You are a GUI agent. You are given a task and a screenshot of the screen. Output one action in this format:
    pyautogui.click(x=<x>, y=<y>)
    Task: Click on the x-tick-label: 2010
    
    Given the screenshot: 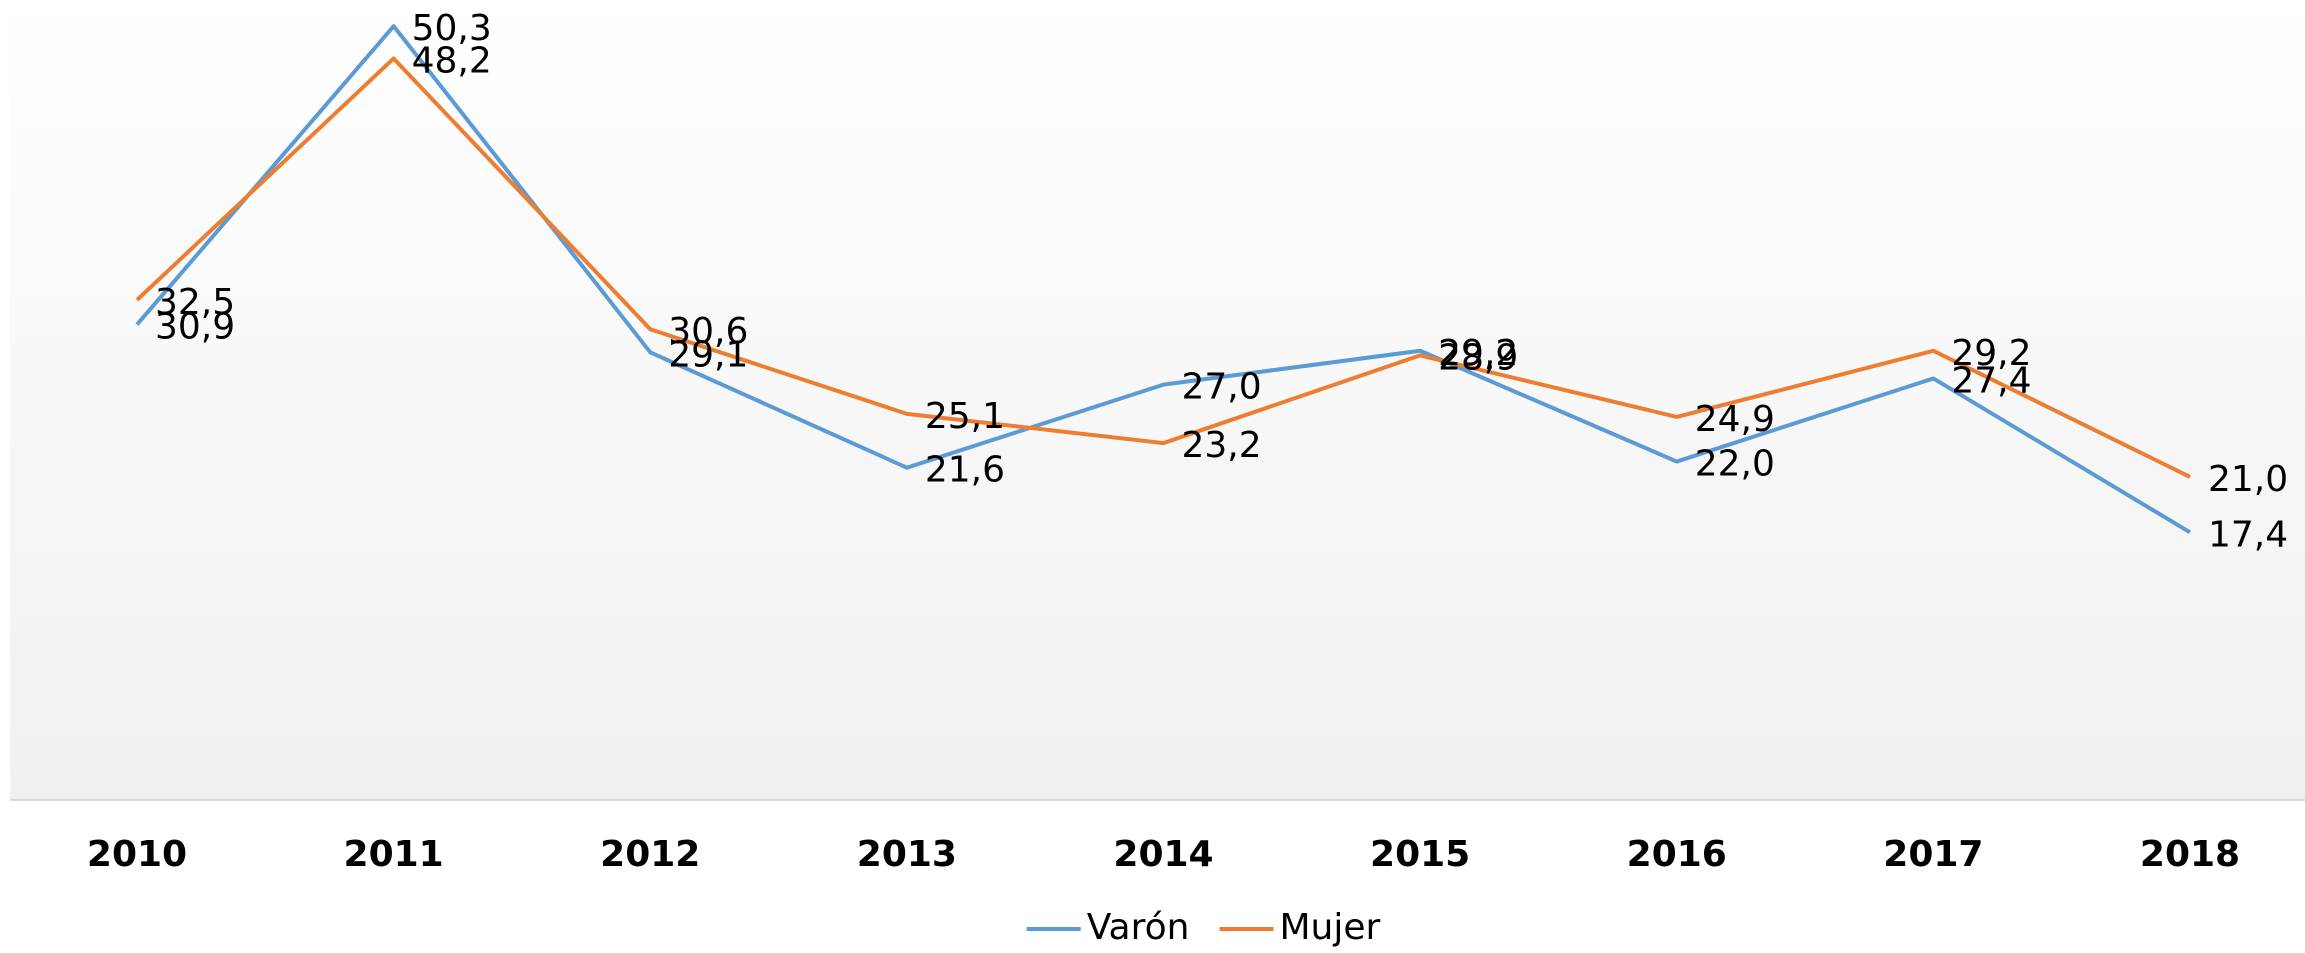 What is the action you would take?
    pyautogui.click(x=137, y=854)
    